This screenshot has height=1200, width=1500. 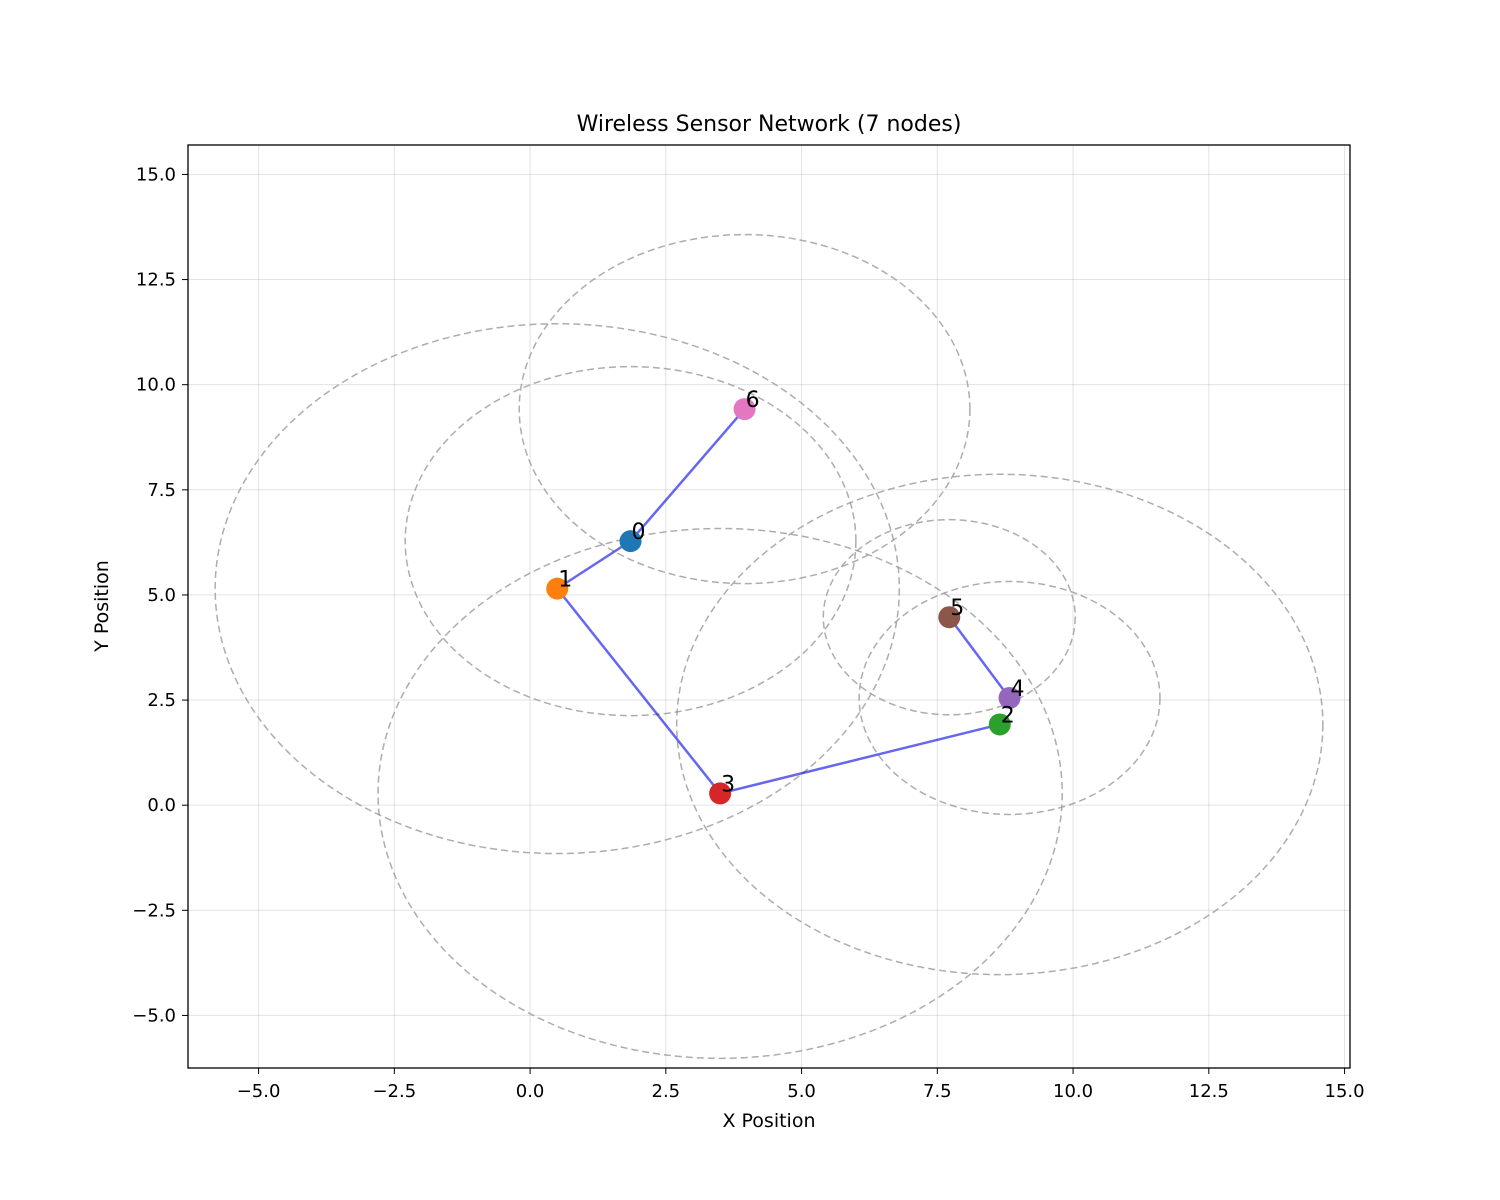 What do you see at coordinates (154, 910) in the screenshot?
I see `y-tick-label: −2.5` at bounding box center [154, 910].